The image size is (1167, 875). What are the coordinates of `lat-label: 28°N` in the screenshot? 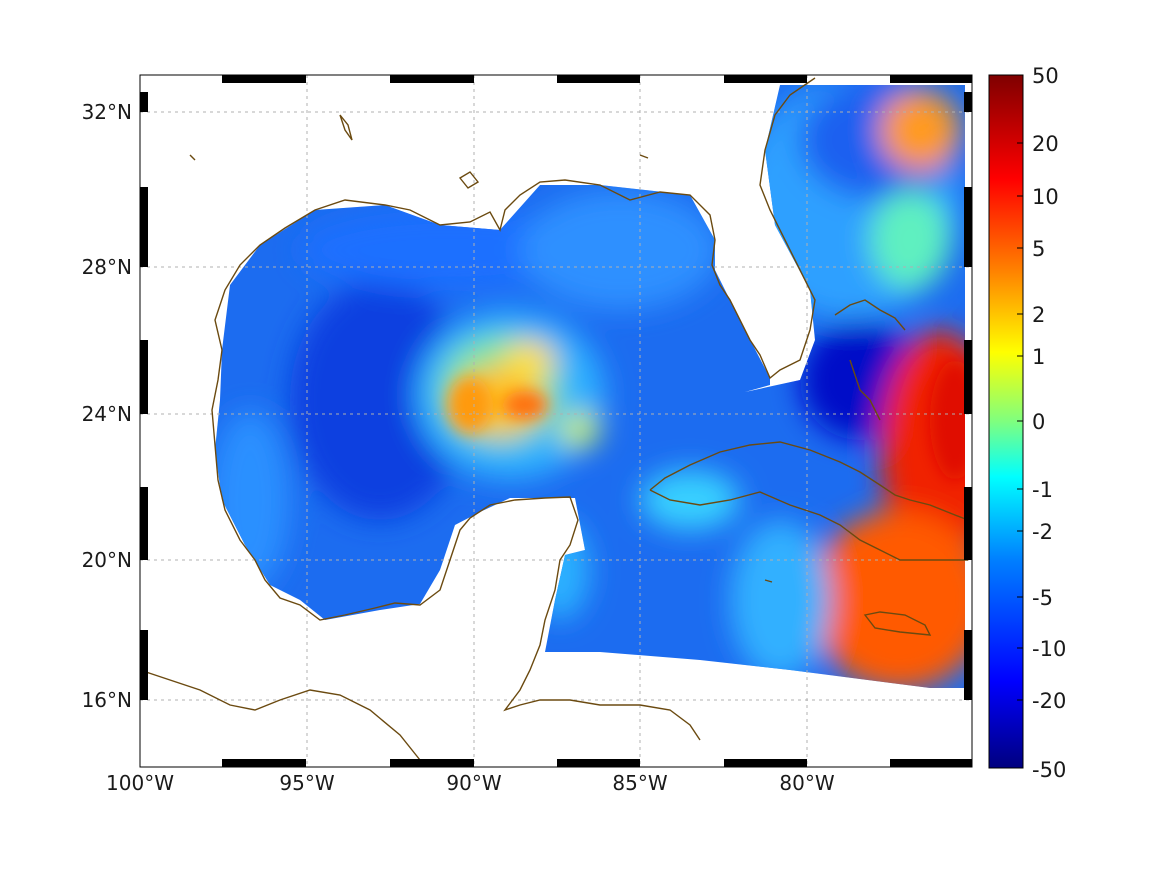 It's located at (107, 267).